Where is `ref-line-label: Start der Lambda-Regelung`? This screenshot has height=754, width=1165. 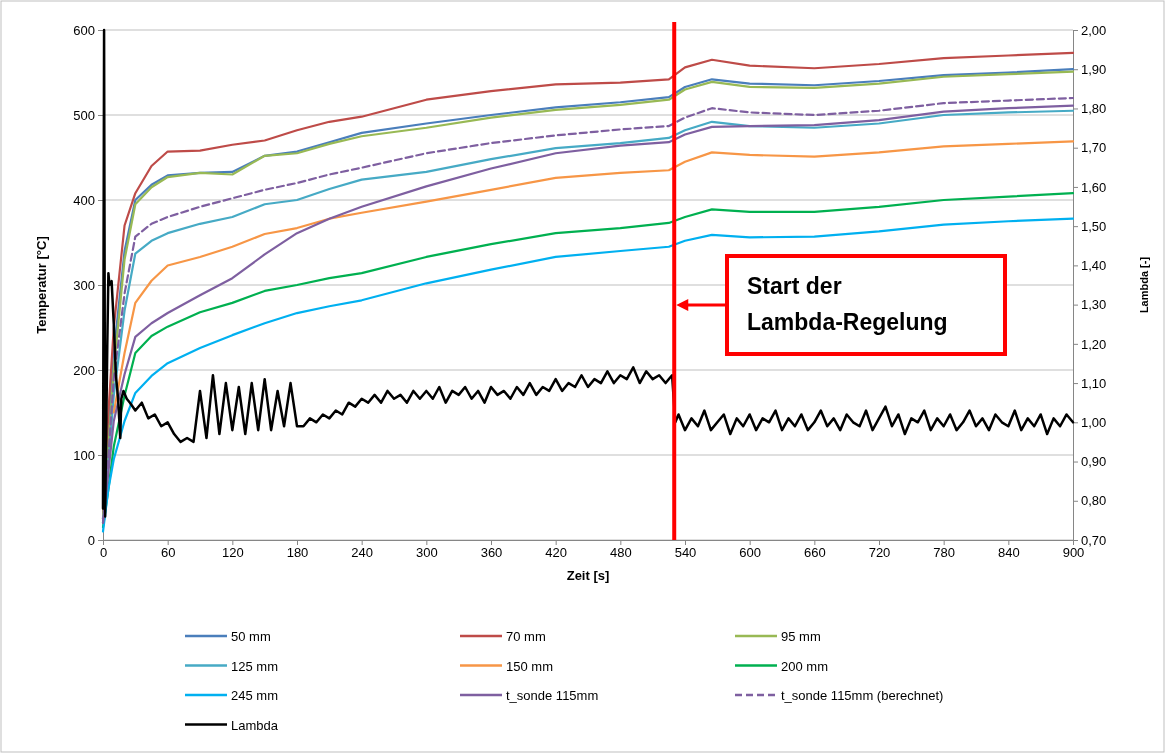
ref-line-label: Start der Lambda-Regelung is located at coordinates (847, 304).